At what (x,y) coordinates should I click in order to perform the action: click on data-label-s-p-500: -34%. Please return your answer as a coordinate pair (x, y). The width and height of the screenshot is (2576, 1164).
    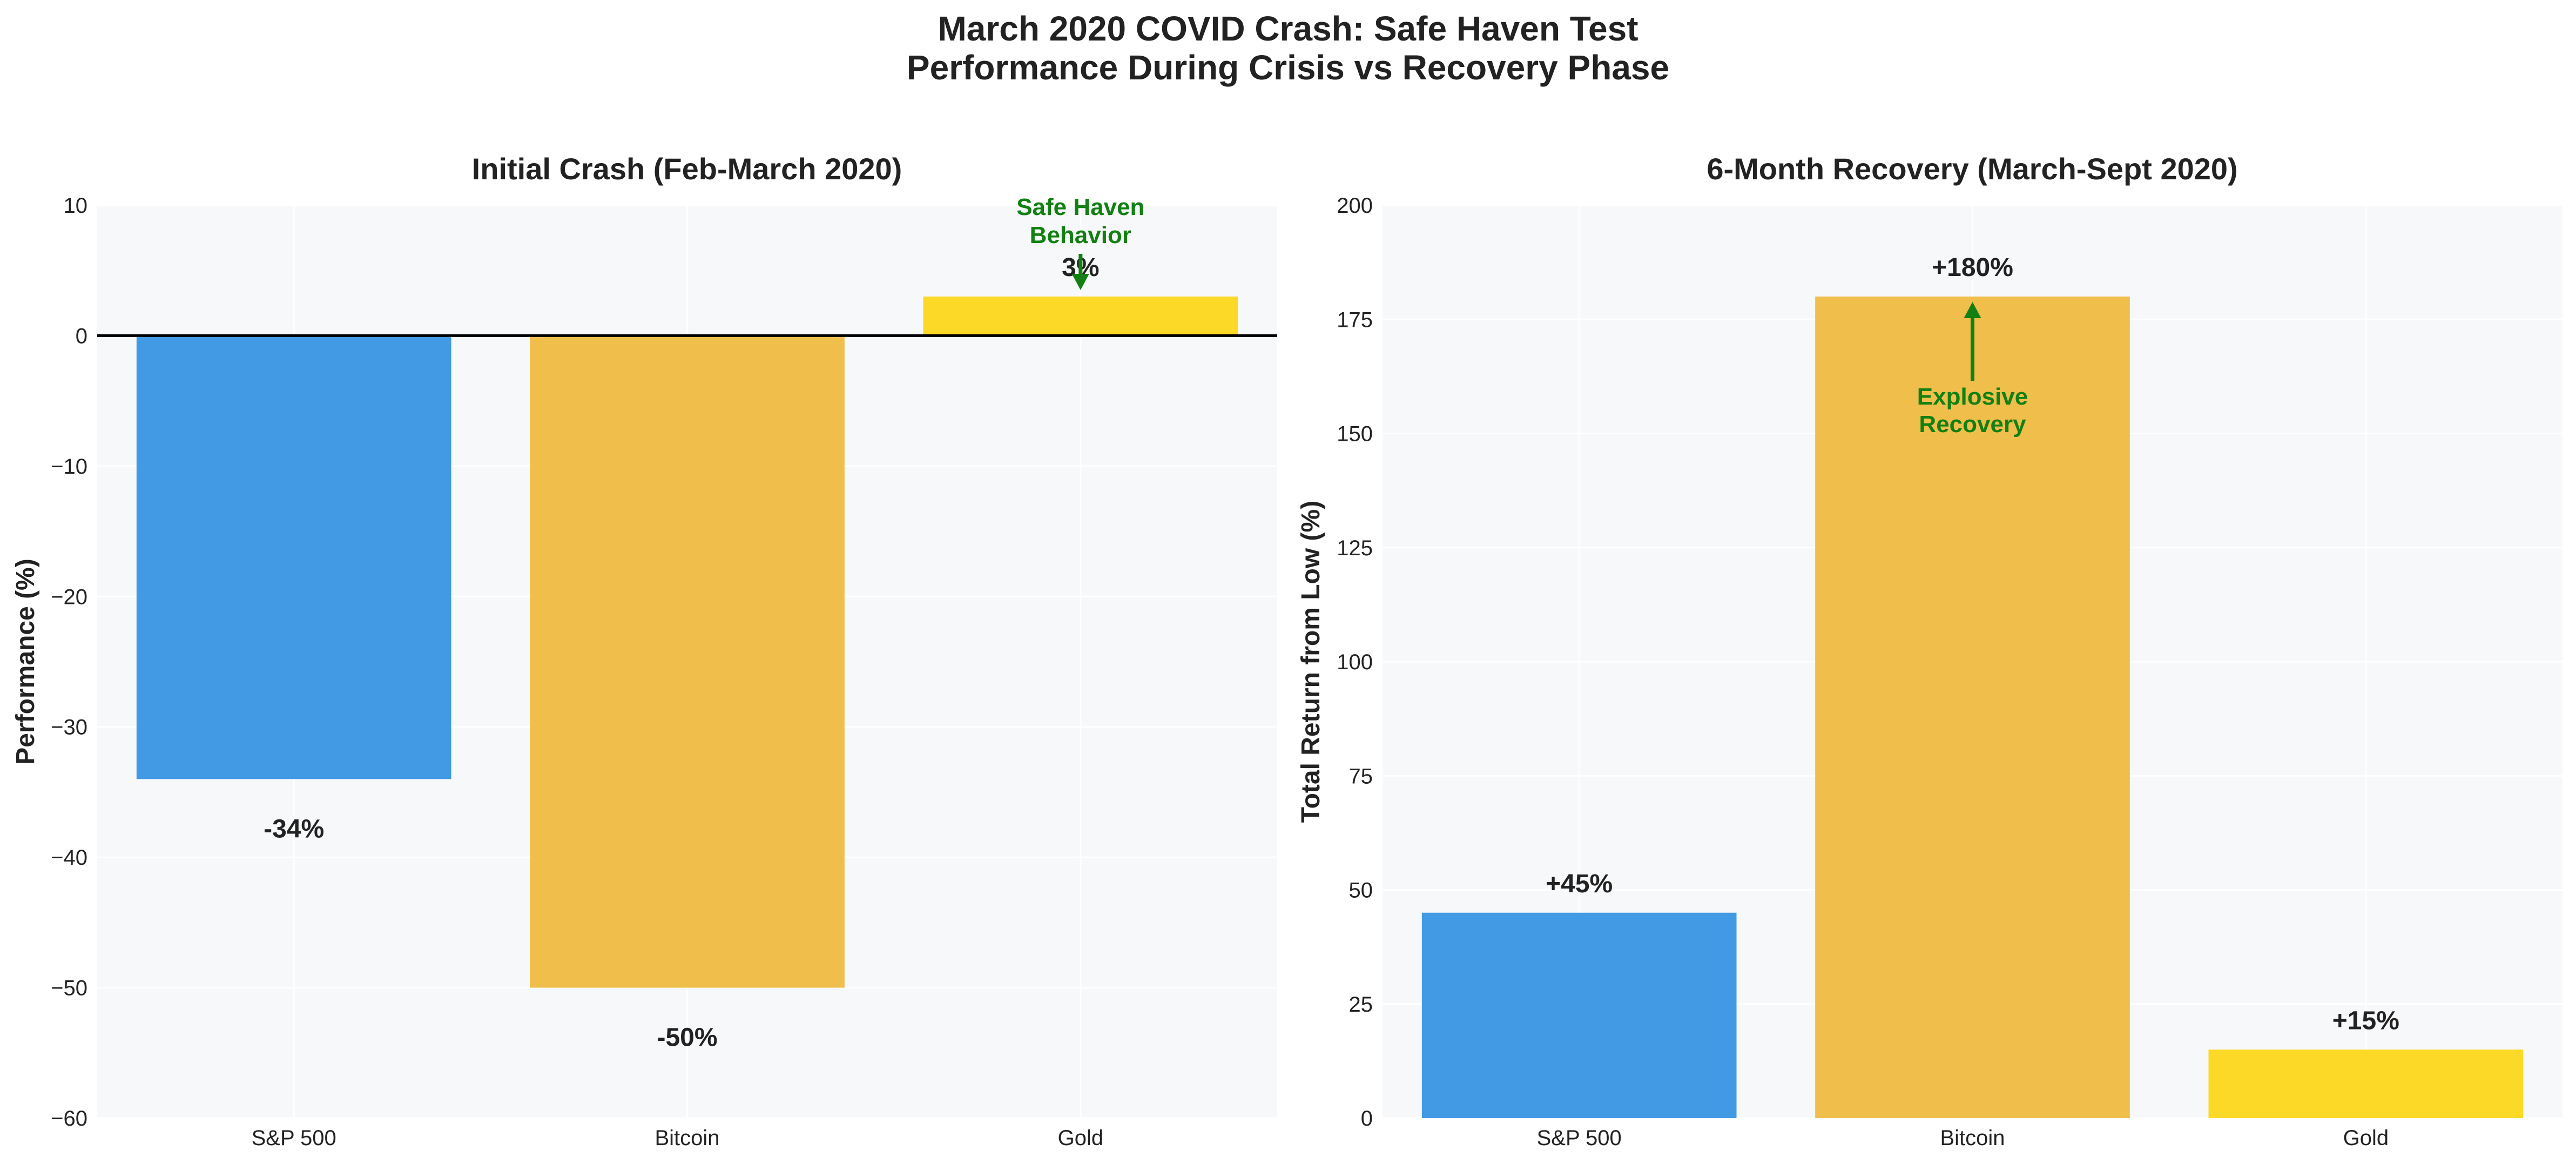
    Looking at the image, I should click on (294, 829).